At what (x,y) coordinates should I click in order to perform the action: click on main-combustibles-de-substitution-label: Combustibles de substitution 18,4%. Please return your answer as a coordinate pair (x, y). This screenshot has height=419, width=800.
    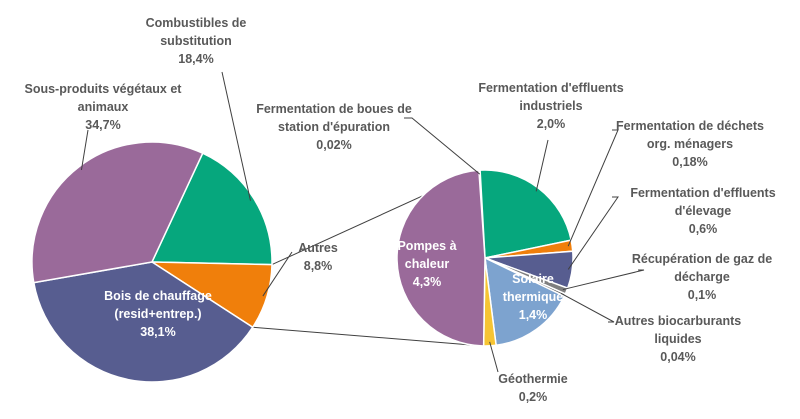
    Looking at the image, I should click on (196, 41).